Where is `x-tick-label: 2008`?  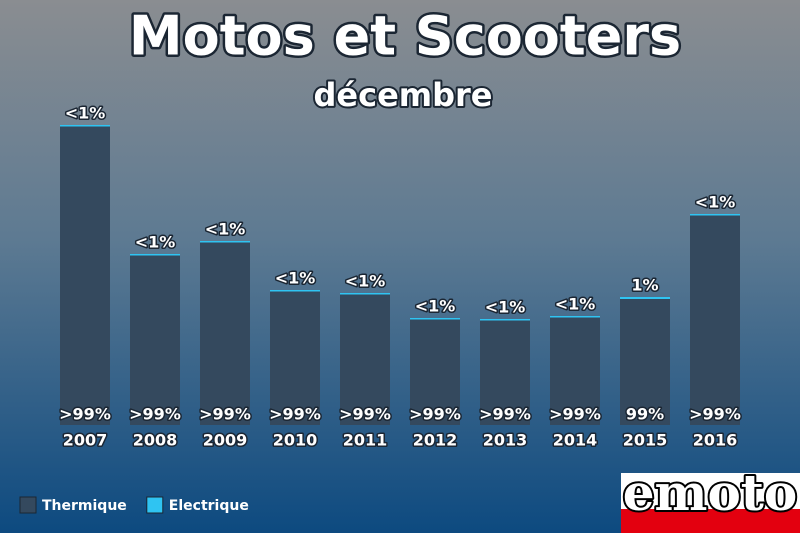 x-tick-label: 2008 is located at coordinates (155, 440).